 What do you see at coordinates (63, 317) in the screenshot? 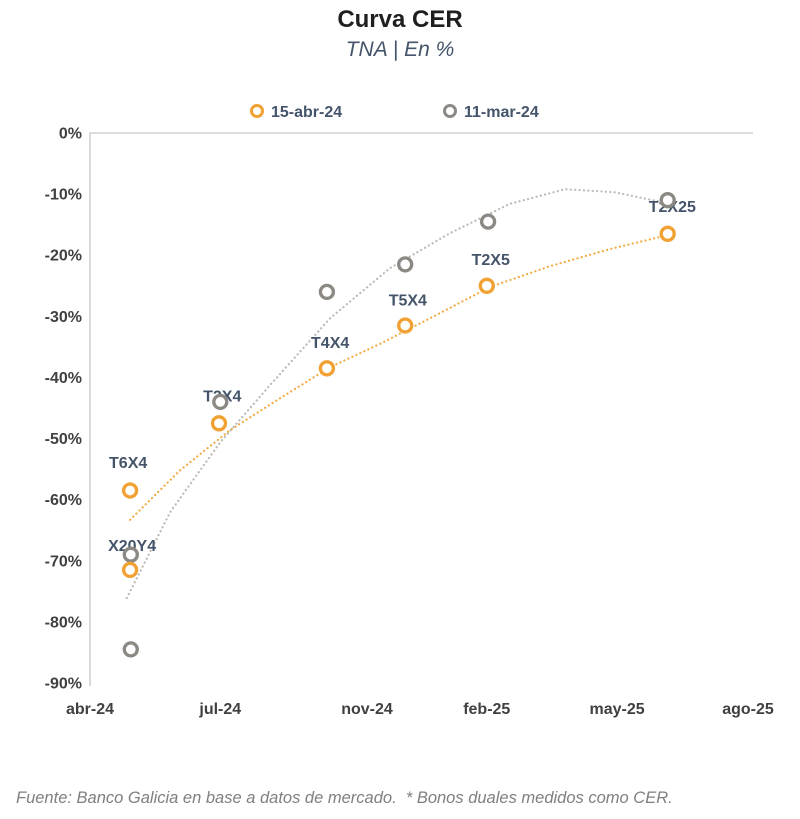
I see `y-tick--30%: -30%` at bounding box center [63, 317].